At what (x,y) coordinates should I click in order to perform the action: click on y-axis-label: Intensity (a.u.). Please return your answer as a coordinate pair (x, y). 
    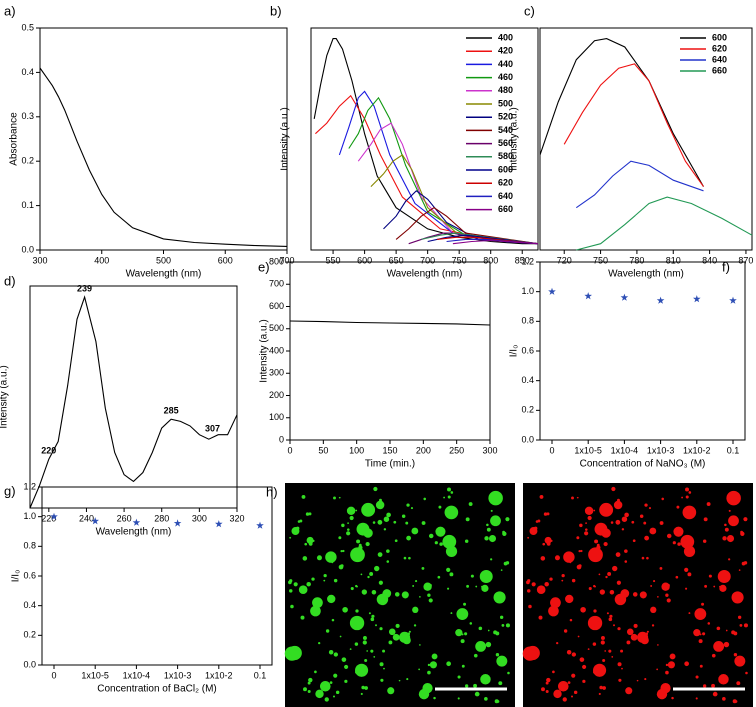
    Looking at the image, I should click on (264, 350).